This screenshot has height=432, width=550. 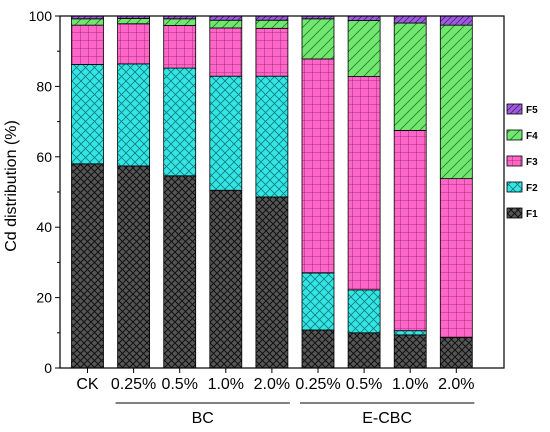 What do you see at coordinates (41, 16) in the screenshot?
I see `y-tick-label: 100` at bounding box center [41, 16].